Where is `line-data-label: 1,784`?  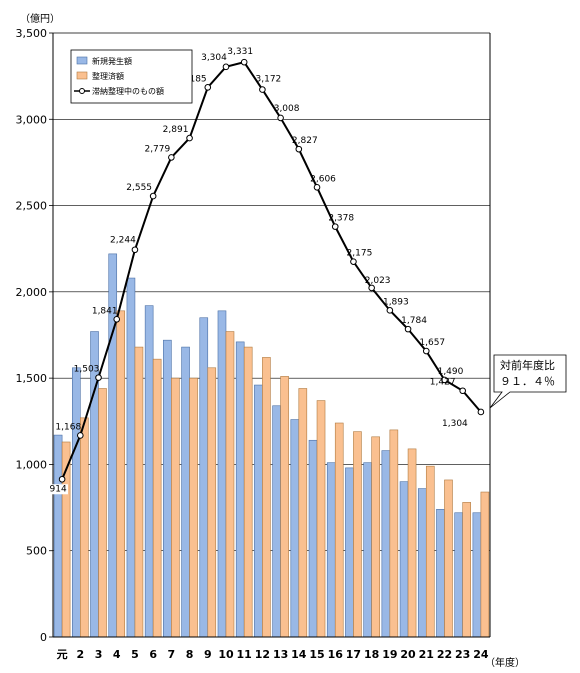 line-data-label: 1,784 is located at coordinates (414, 321).